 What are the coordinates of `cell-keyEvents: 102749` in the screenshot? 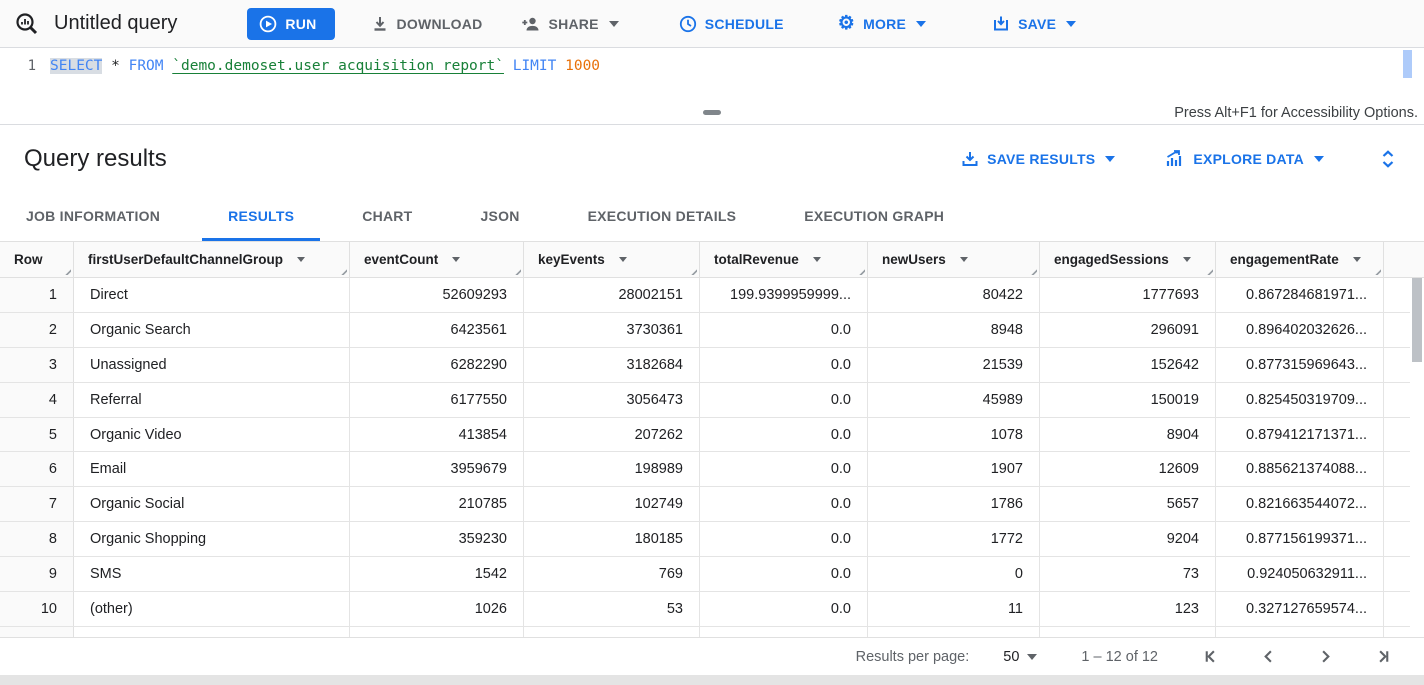 It's located at (612, 504).